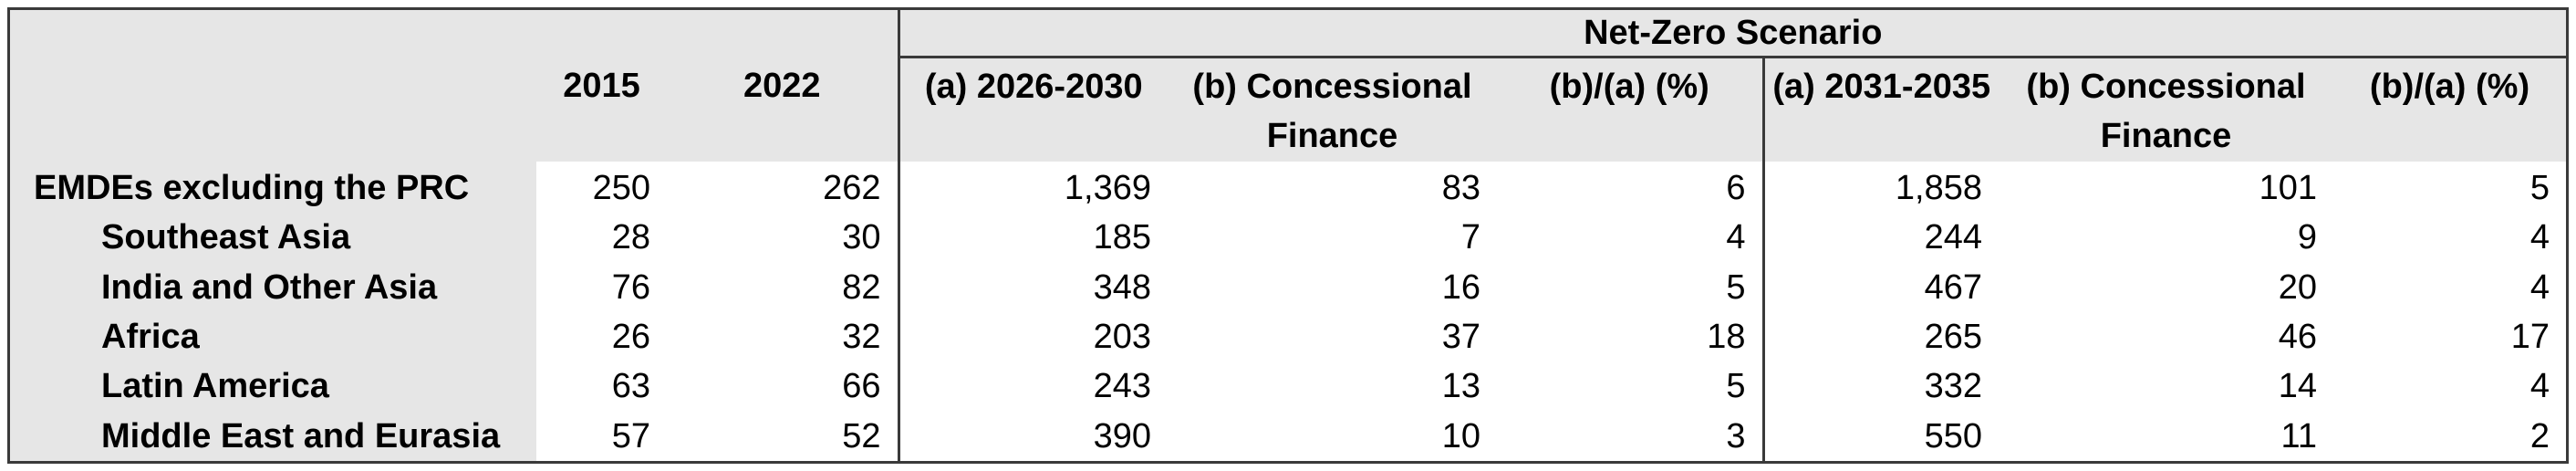 The image size is (2576, 471). I want to click on cell-p1-concessional: 7, so click(1470, 237).